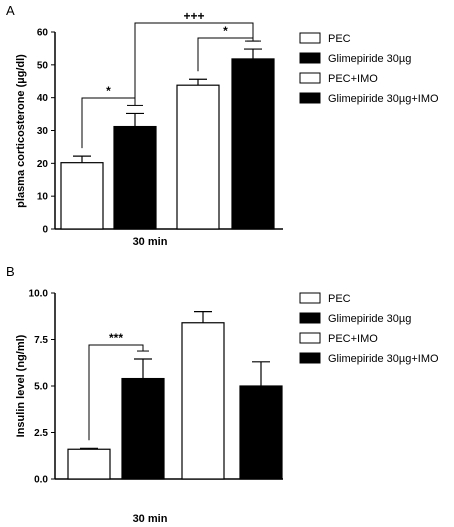 The width and height of the screenshot is (454, 527). Describe the element at coordinates (339, 299) in the screenshot. I see `panel-b-legend-label: PEC` at that location.